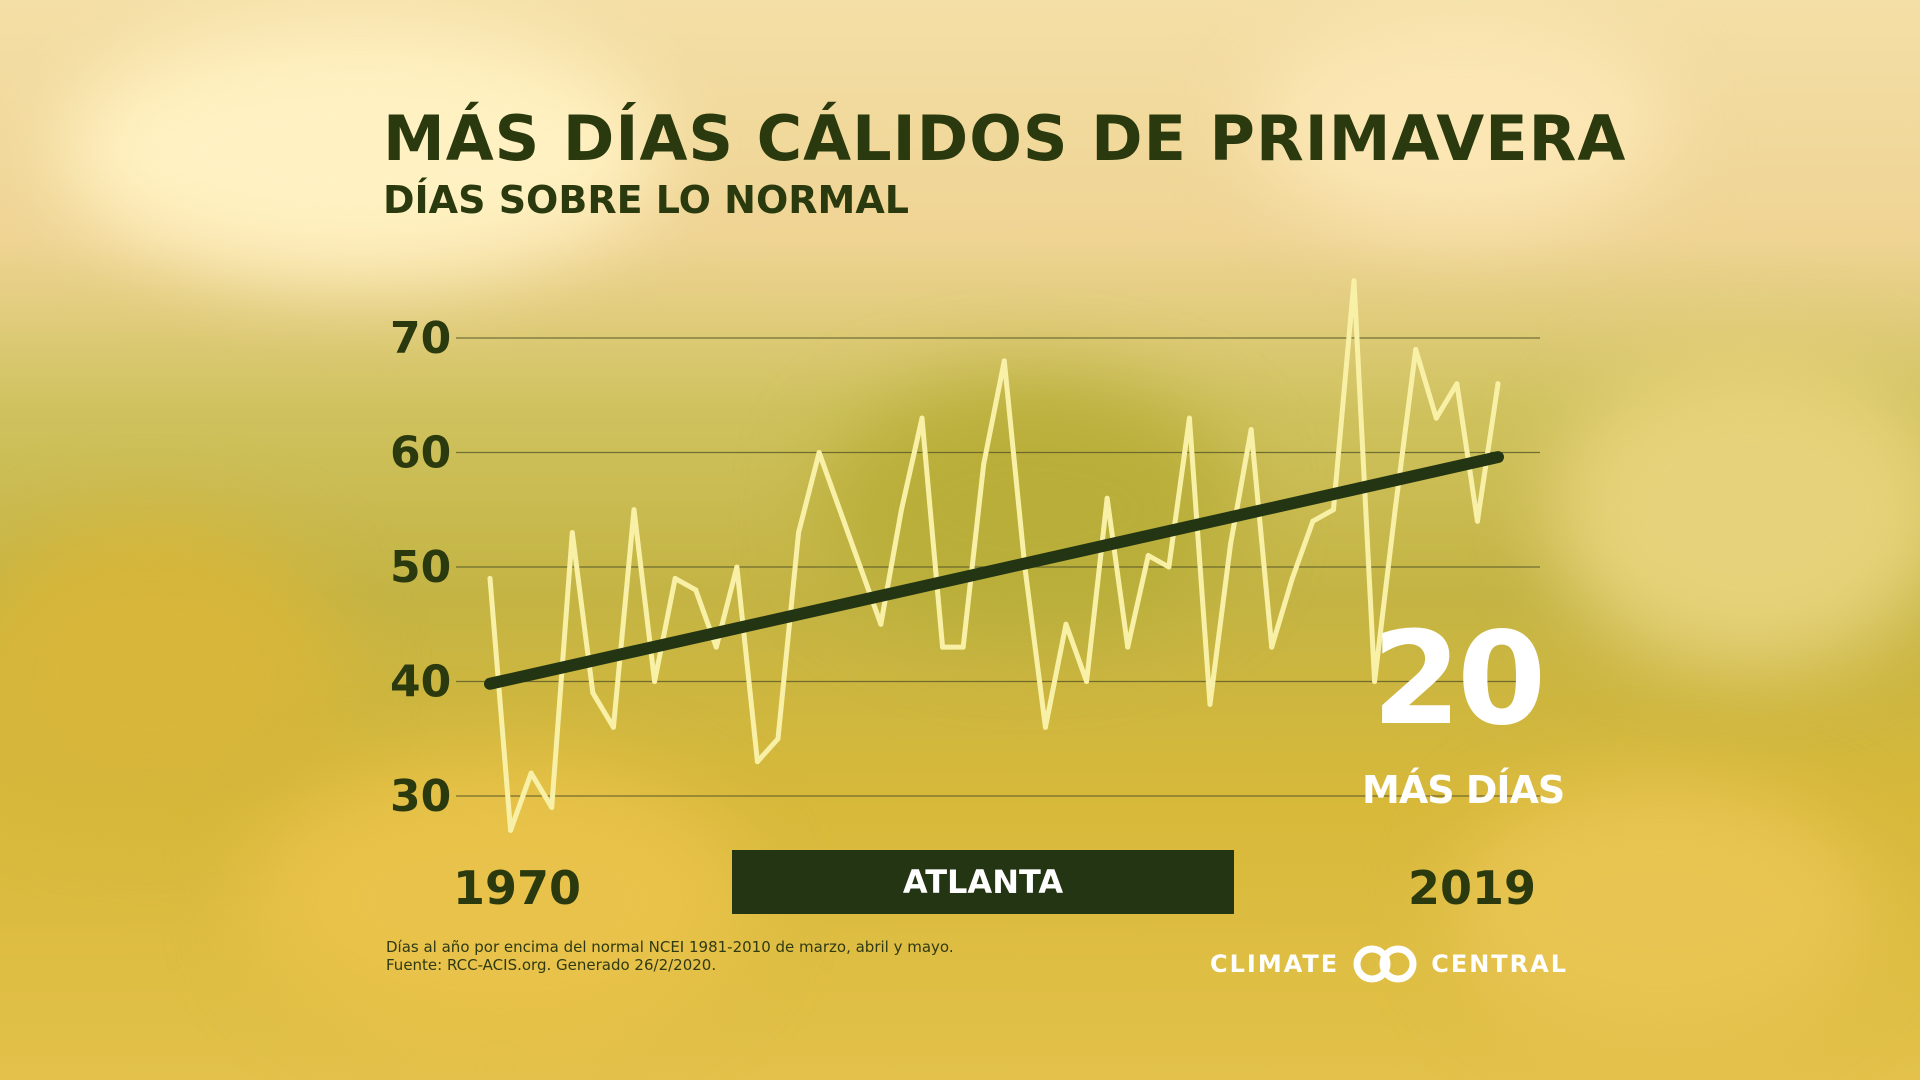 Image resolution: width=1920 pixels, height=1080 pixels. I want to click on logo-text-left: CLIMATE, so click(1275, 964).